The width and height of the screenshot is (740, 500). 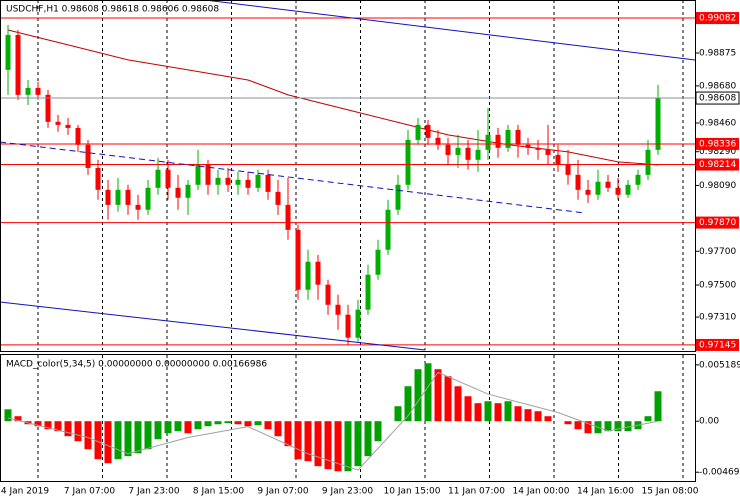 What do you see at coordinates (719, 473) in the screenshot?
I see `y-tick-label: -0.0046988` at bounding box center [719, 473].